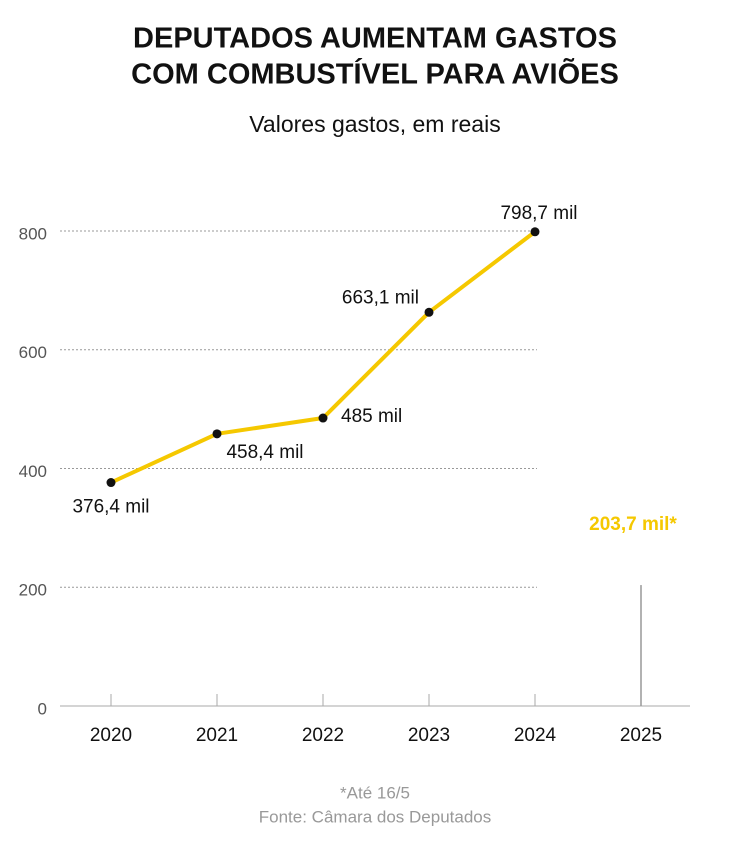 The height and width of the screenshot is (843, 750). Describe the element at coordinates (111, 735) in the screenshot. I see `x-tick-label: 2020` at that location.